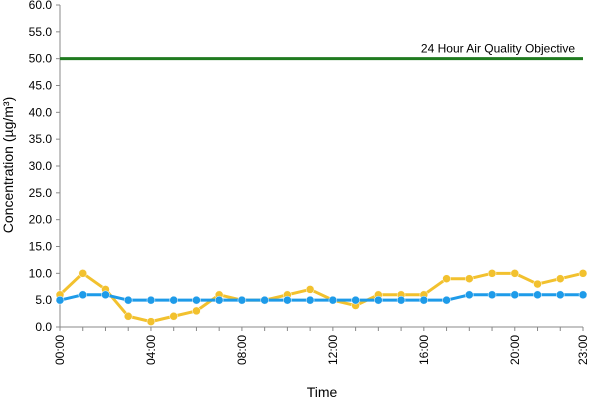  Describe the element at coordinates (41, 6) in the screenshot. I see `y-tick-label: 60.0` at that location.